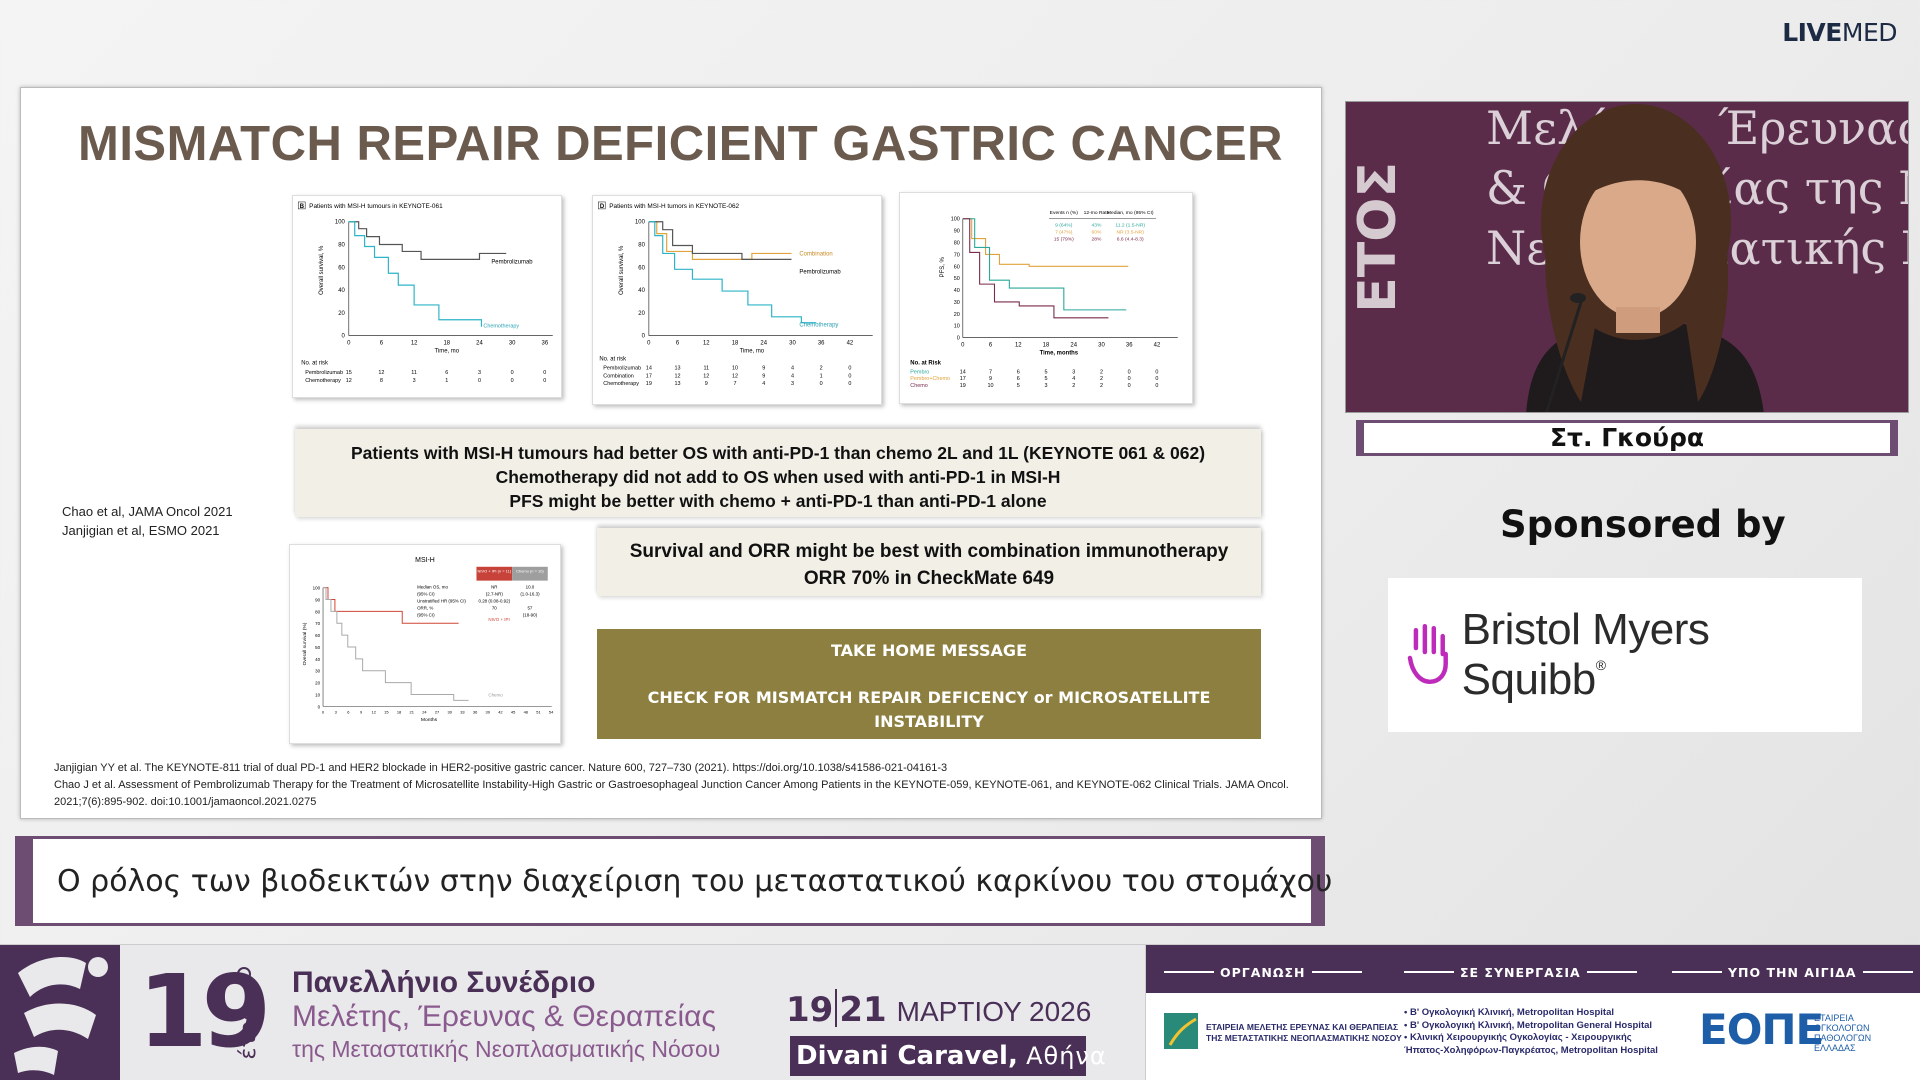 The image size is (1920, 1080). I want to click on svg-text: 17, so click(649, 376).